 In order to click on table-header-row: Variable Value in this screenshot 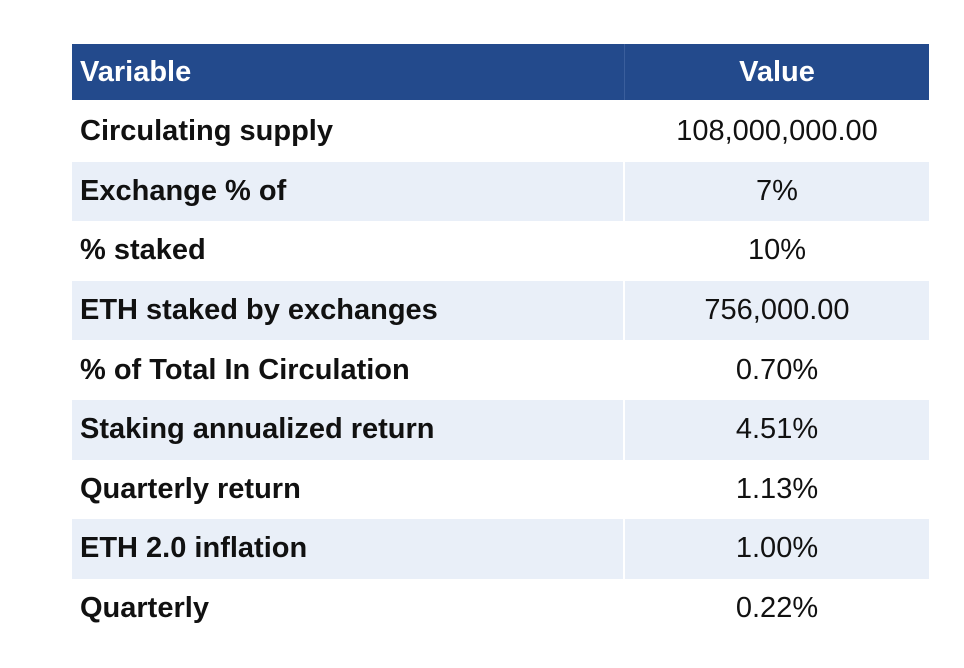, I will do `click(500, 73)`.